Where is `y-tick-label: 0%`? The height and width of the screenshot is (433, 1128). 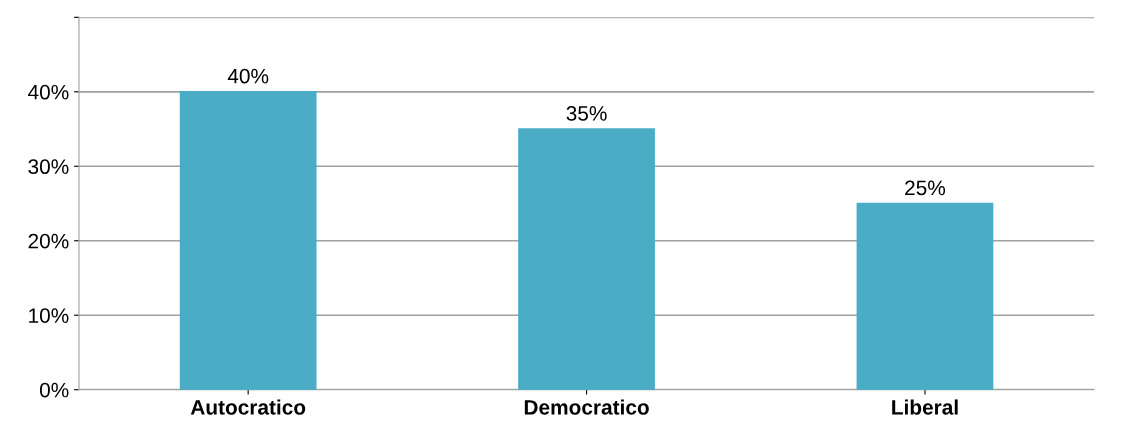
y-tick-label: 0% is located at coordinates (54, 390).